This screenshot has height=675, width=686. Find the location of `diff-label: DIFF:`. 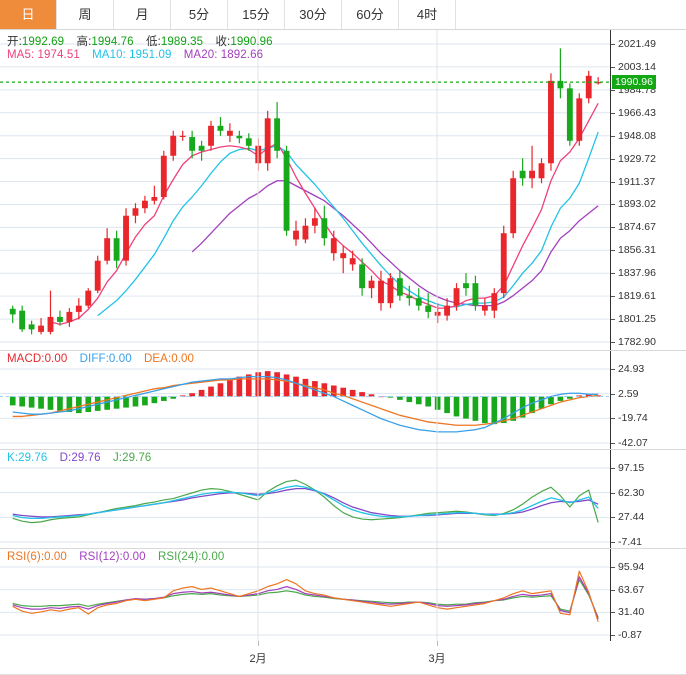

diff-label: DIFF: is located at coordinates (94, 359).